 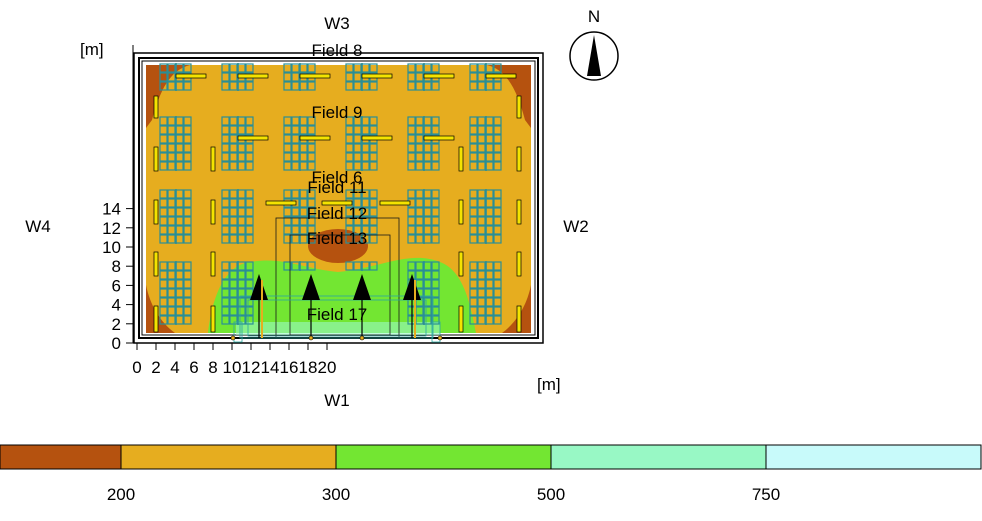 I want to click on wall-label-south: W1, so click(x=337, y=400).